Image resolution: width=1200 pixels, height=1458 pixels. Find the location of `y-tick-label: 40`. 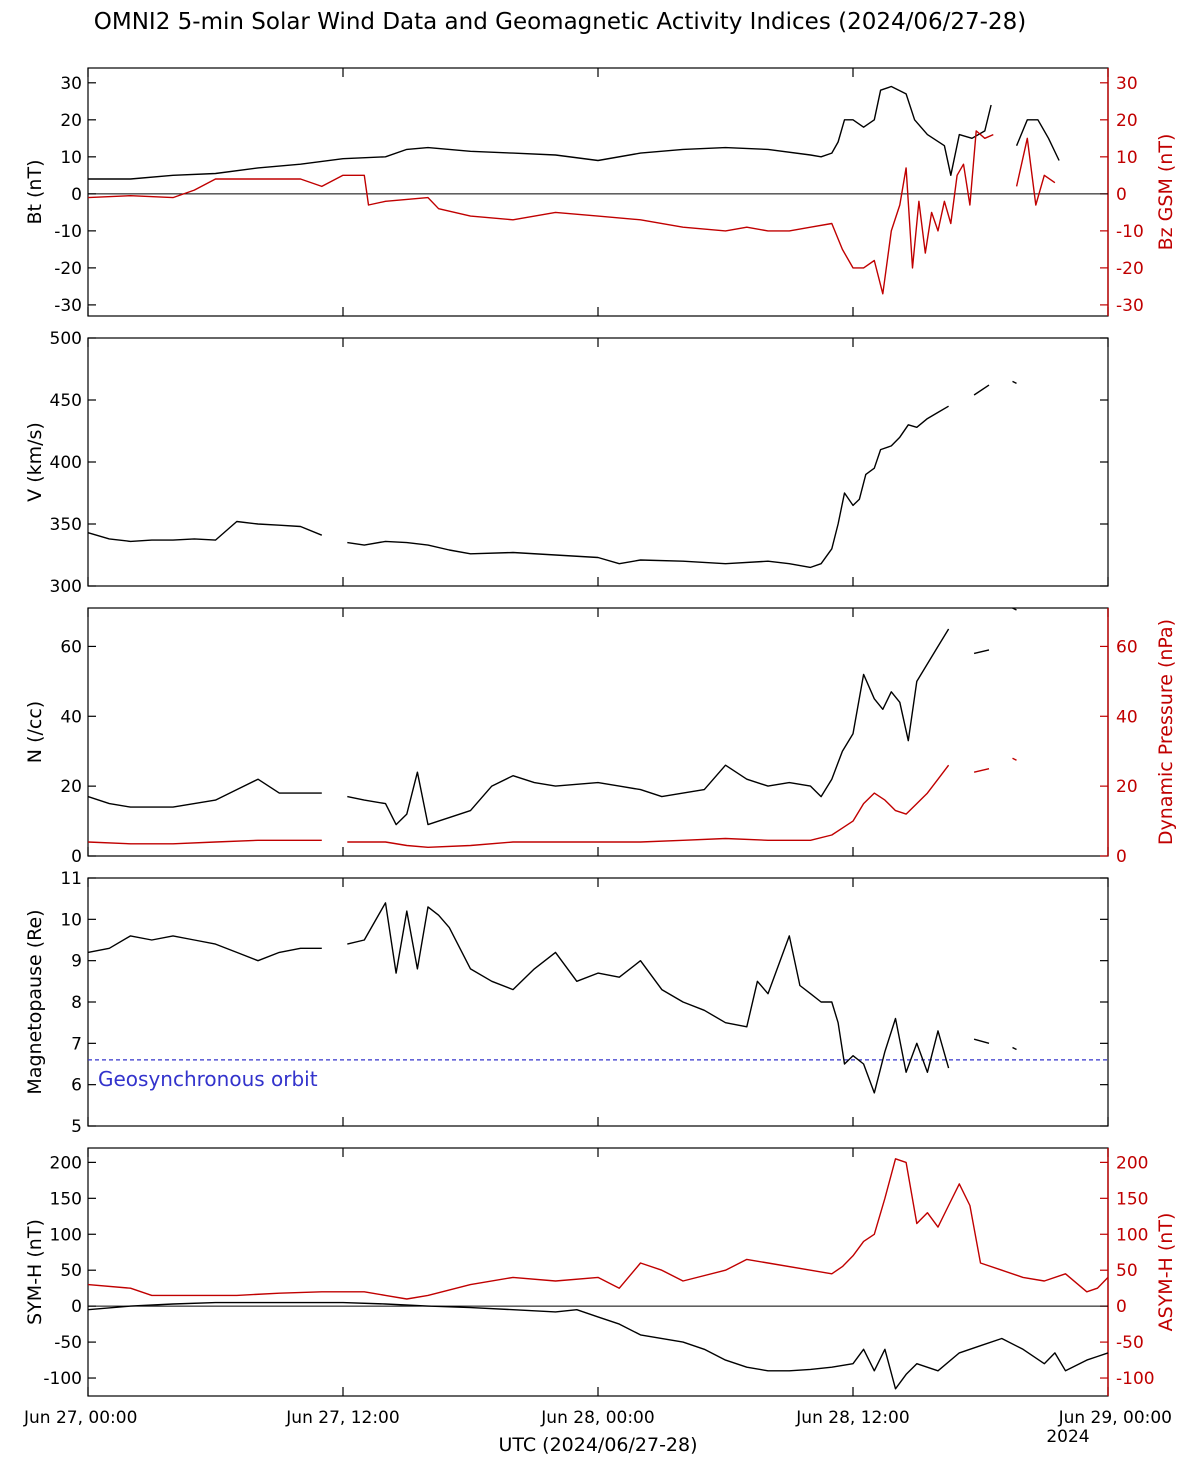

y-tick-label: 40 is located at coordinates (71, 717).